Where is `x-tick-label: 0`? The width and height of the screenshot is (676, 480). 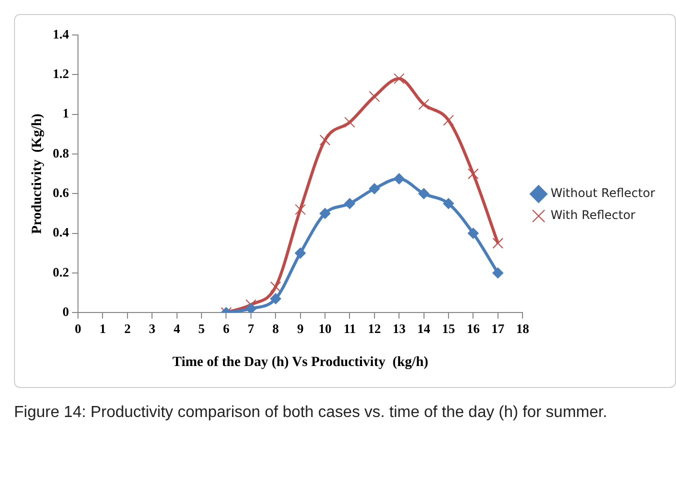
x-tick-label: 0 is located at coordinates (78, 328).